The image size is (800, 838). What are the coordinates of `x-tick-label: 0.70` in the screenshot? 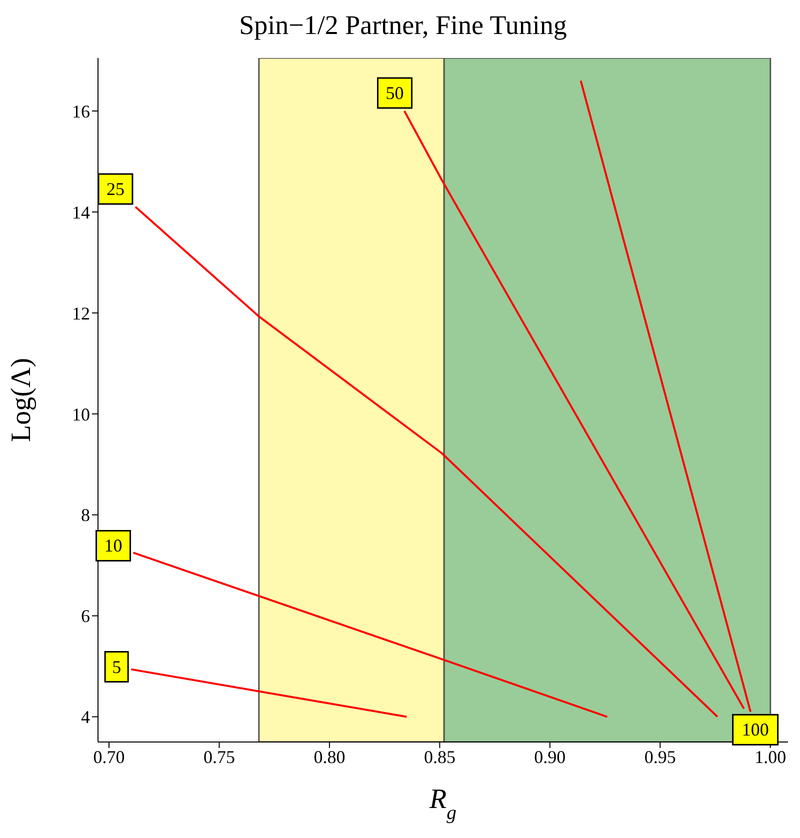 It's located at (109, 756).